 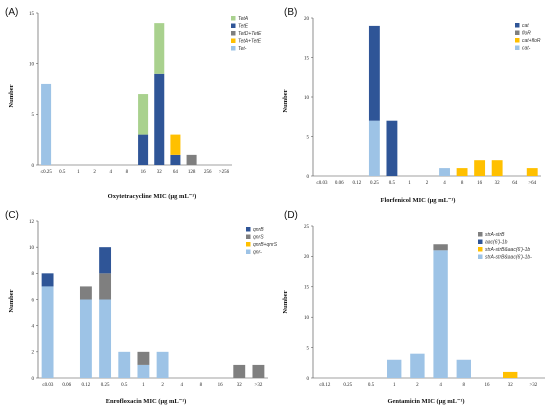 I want to click on panel-2-x-tick-label: 4, so click(x=444, y=183).